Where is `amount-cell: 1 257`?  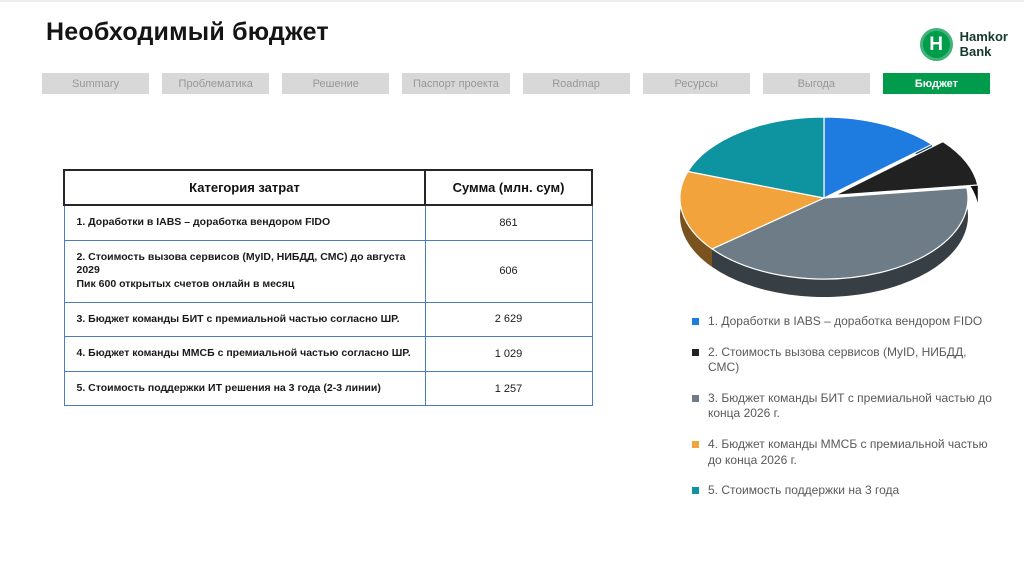
amount-cell: 1 257 is located at coordinates (508, 388).